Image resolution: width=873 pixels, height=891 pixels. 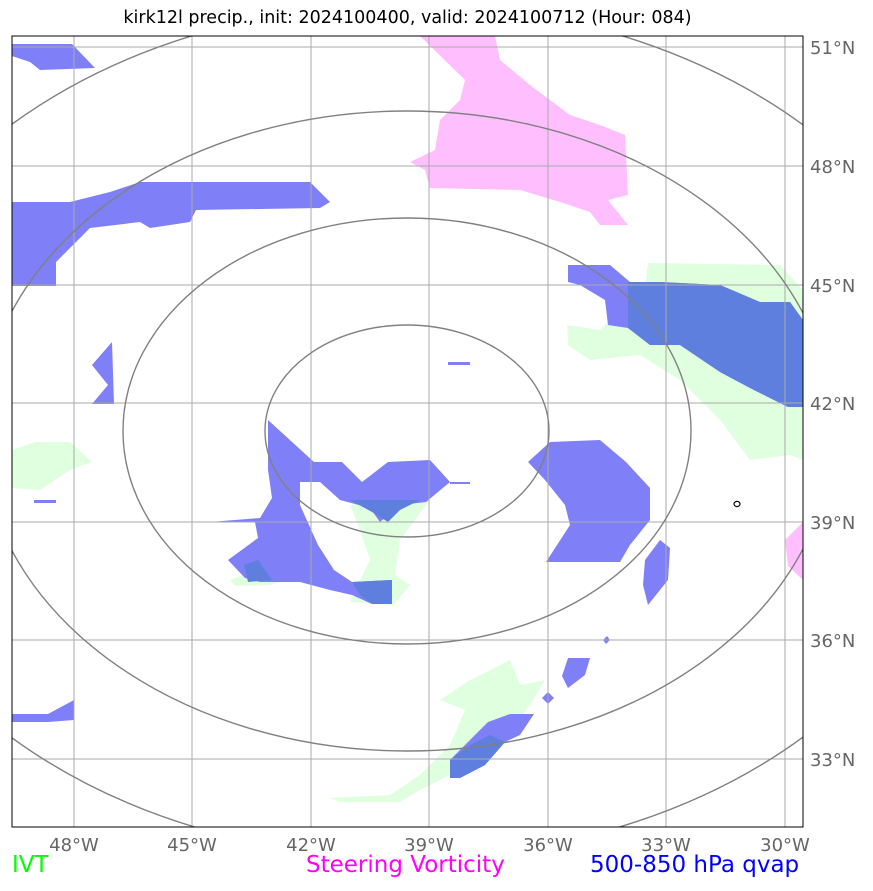 I want to click on qvap-area-nw-corner, so click(x=53, y=57).